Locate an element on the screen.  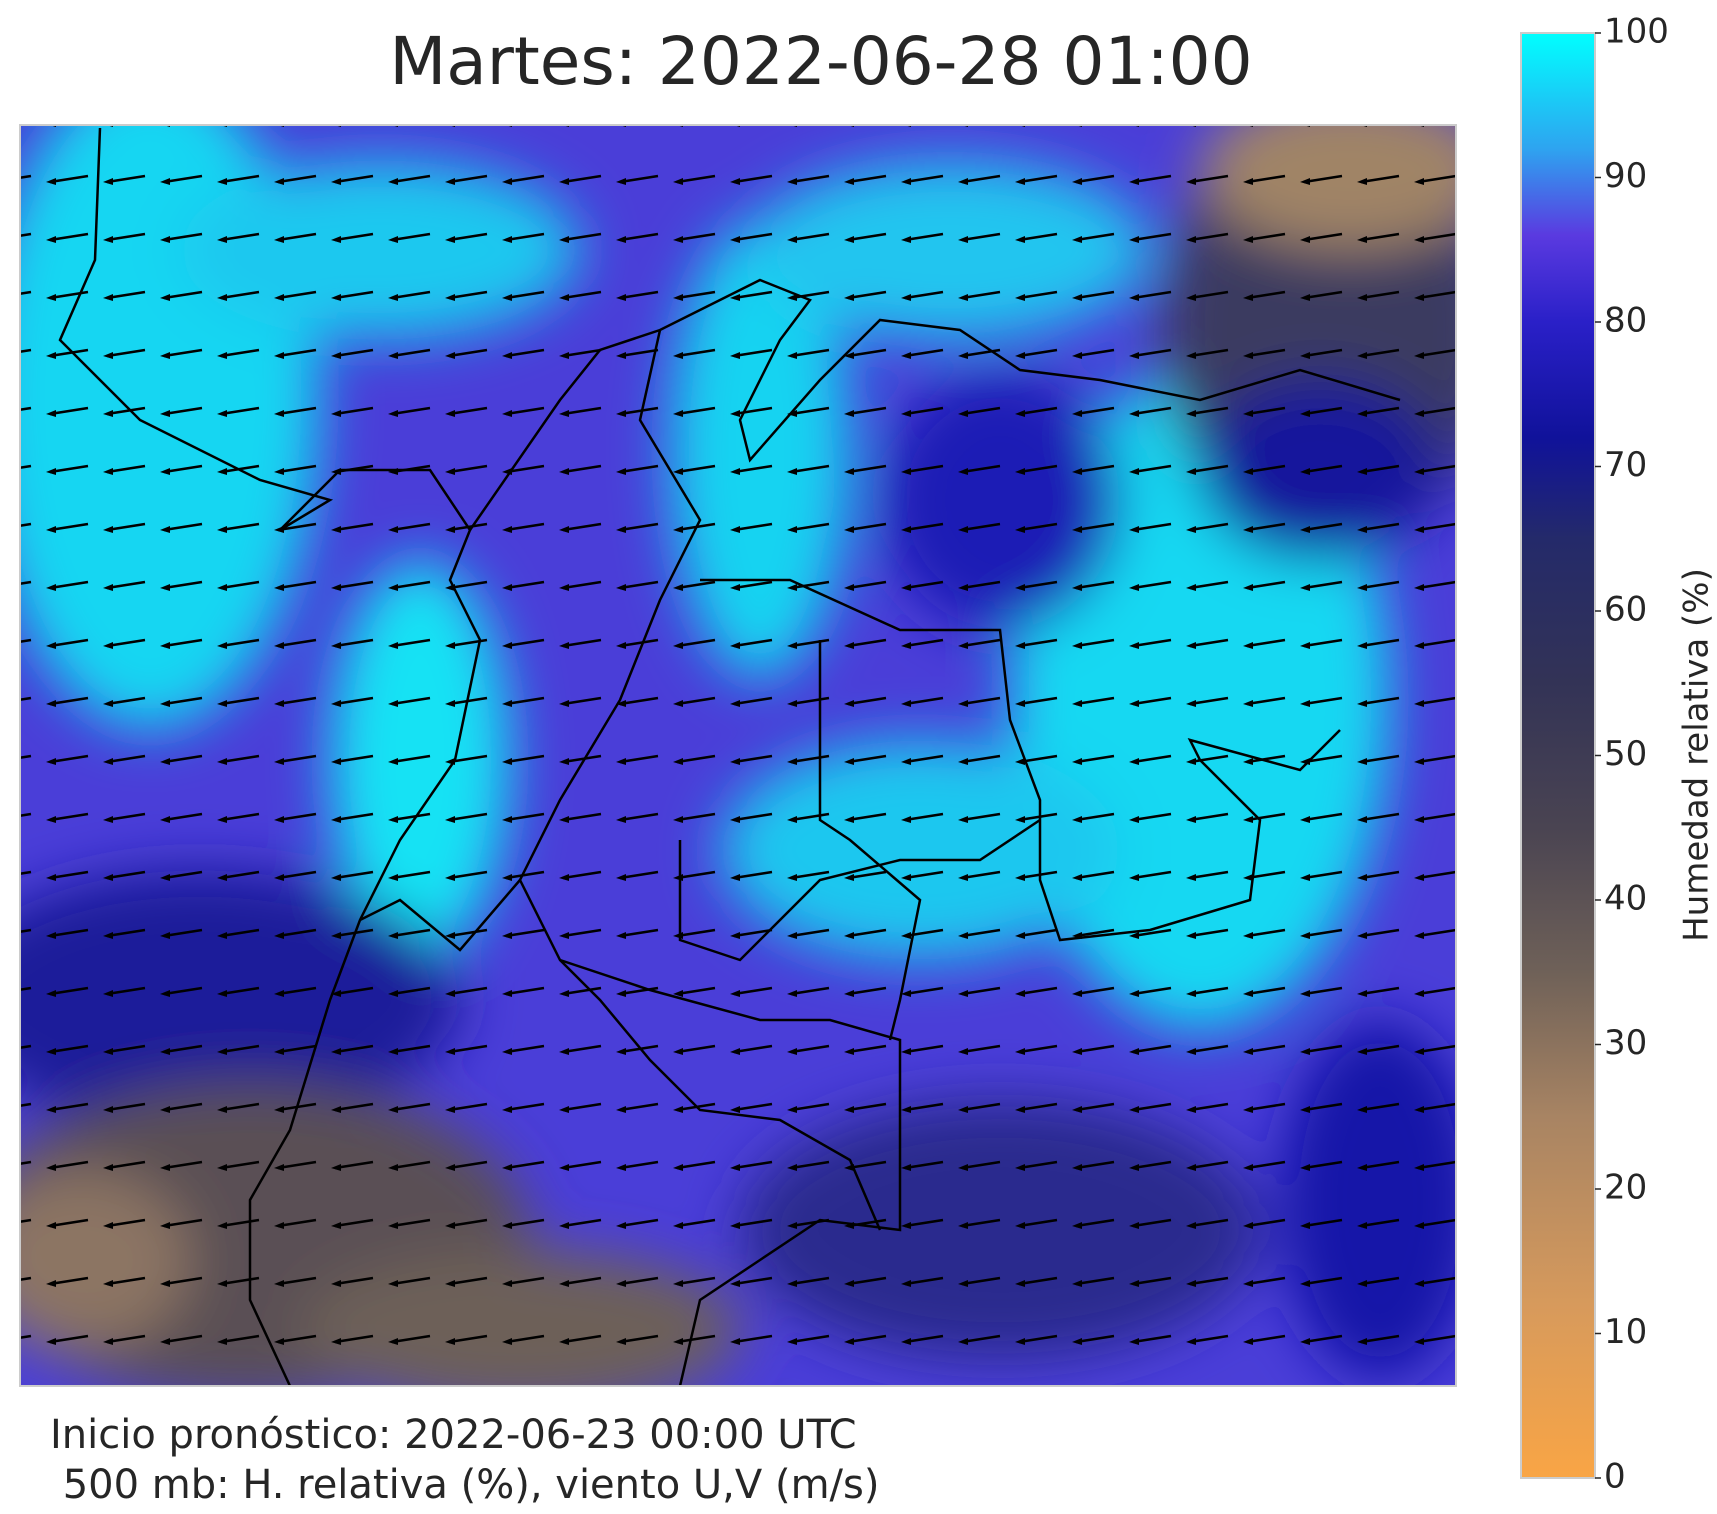
colorbar-tick-label: 100 is located at coordinates (1636, 32).